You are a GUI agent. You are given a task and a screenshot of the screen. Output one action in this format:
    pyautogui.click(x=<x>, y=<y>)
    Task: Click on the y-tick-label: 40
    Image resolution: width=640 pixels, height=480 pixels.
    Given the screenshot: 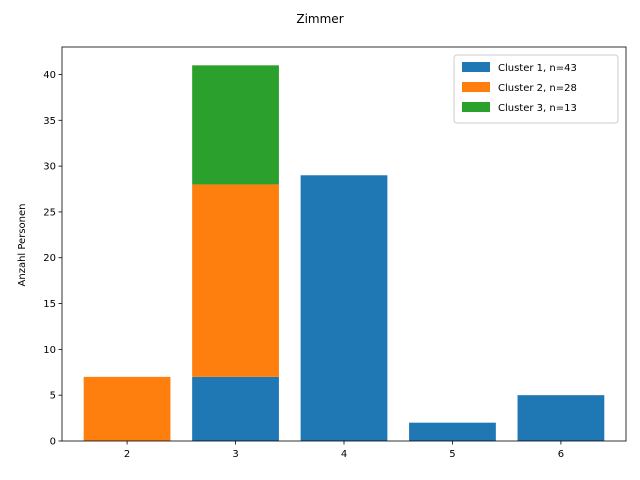 What is the action you would take?
    pyautogui.click(x=49, y=75)
    